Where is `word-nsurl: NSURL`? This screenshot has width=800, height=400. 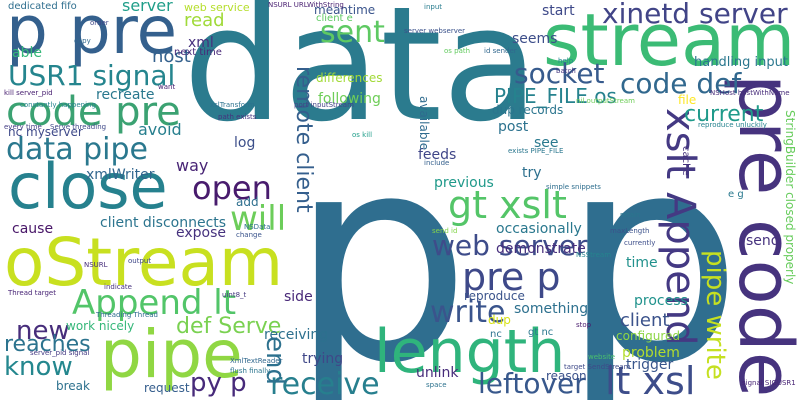
word-nsurl: NSURL is located at coordinates (96, 265).